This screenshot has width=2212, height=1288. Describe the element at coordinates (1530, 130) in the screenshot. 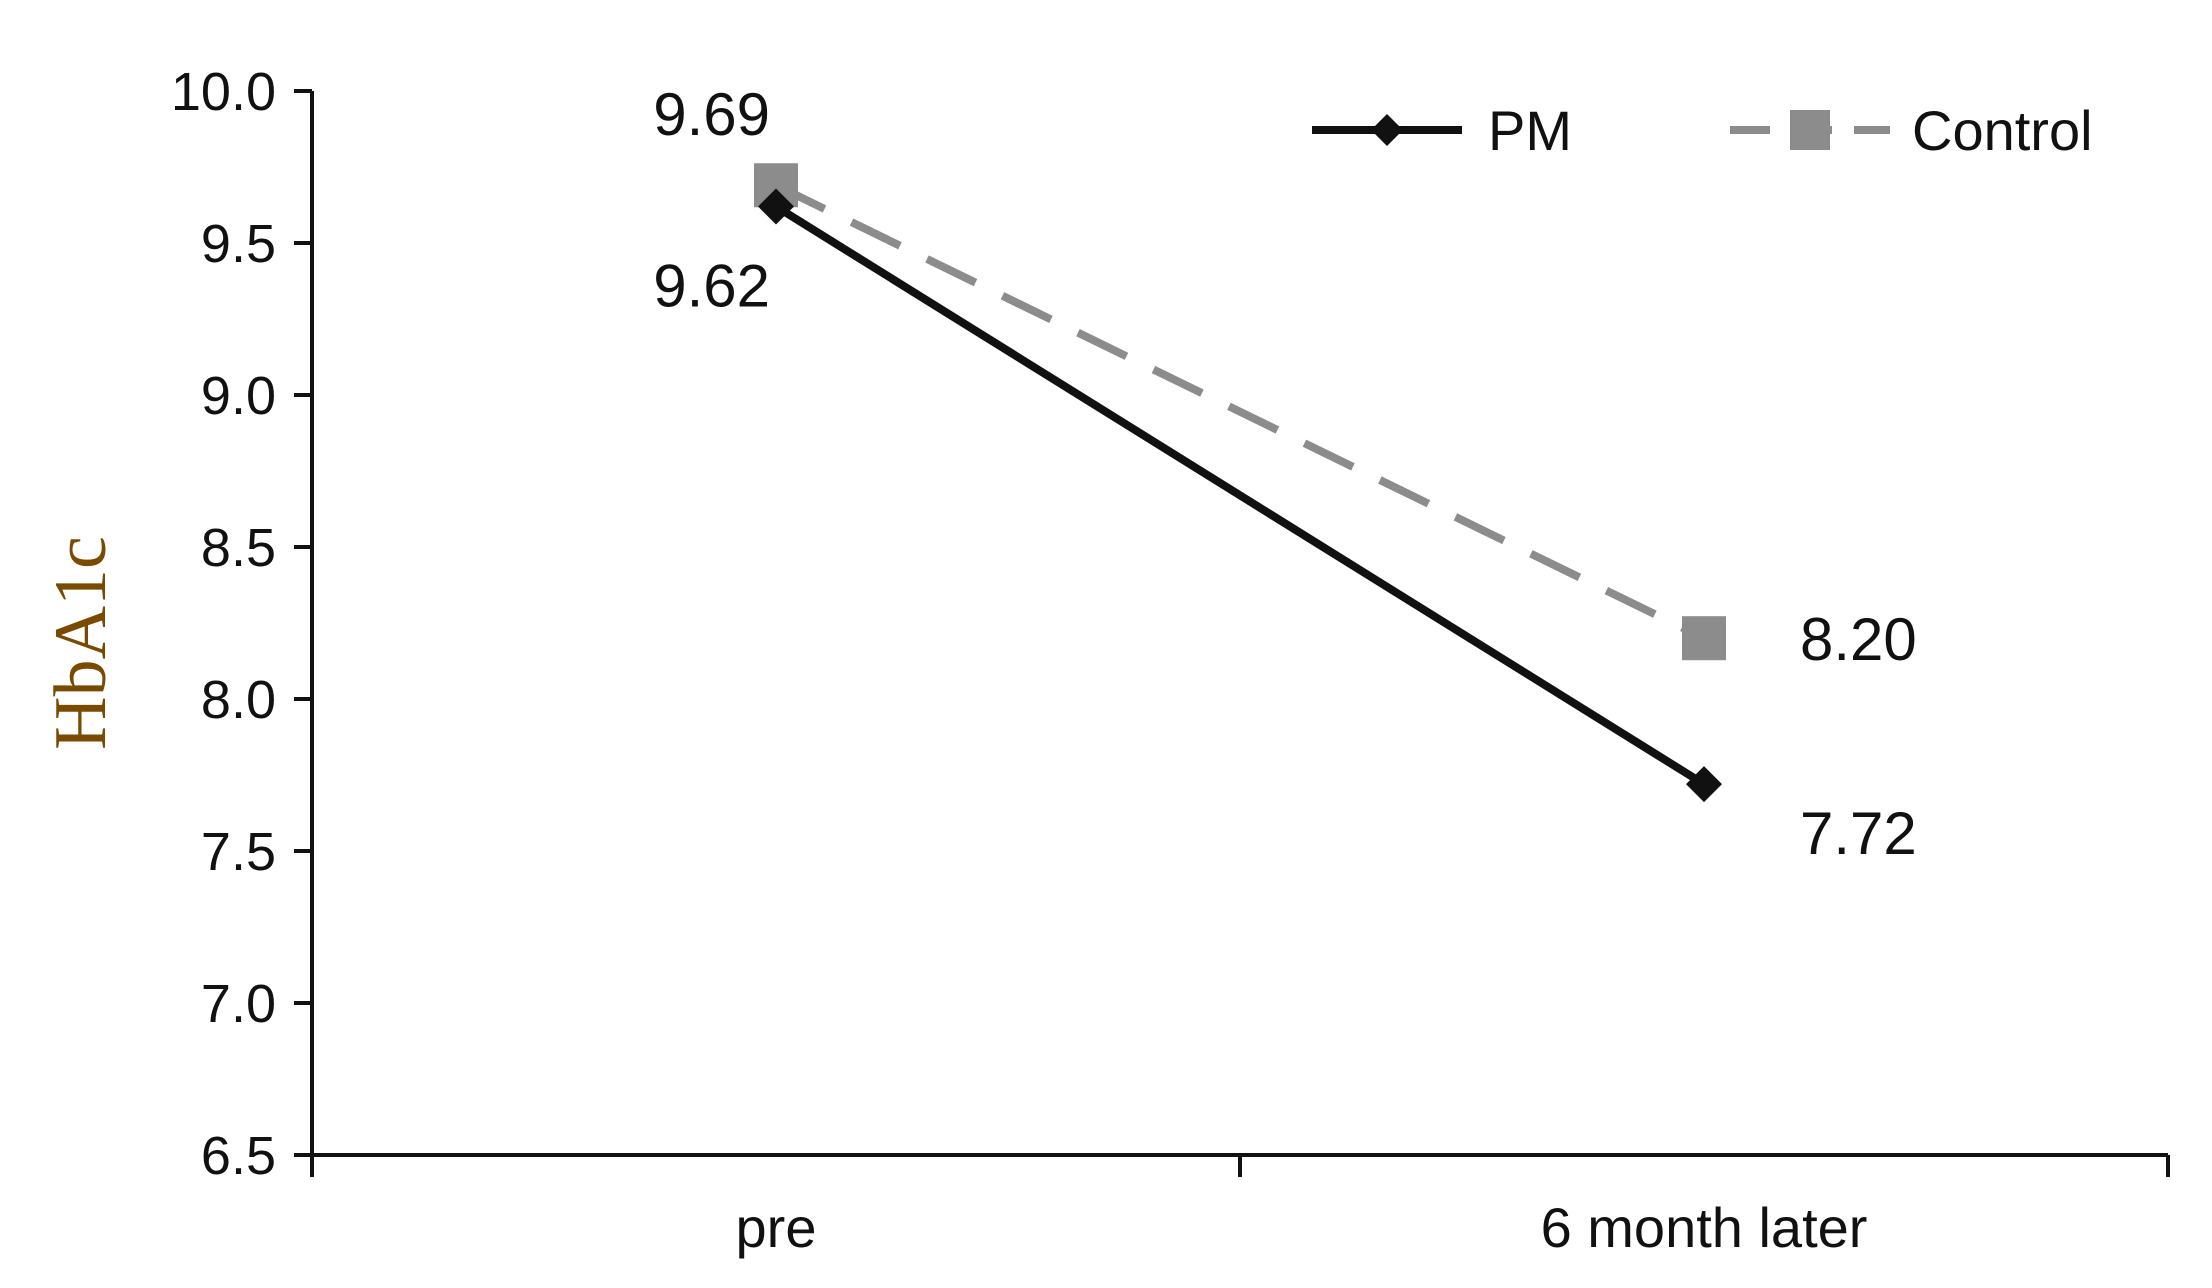

I see `legend-label-pm: PM` at that location.